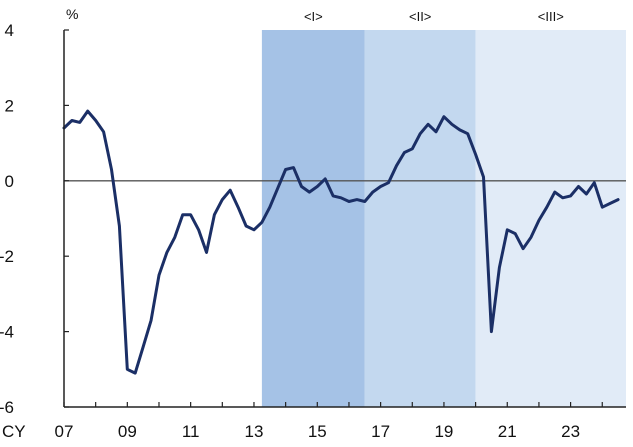  What do you see at coordinates (551, 16) in the screenshot?
I see `period-label-3: <III>` at bounding box center [551, 16].